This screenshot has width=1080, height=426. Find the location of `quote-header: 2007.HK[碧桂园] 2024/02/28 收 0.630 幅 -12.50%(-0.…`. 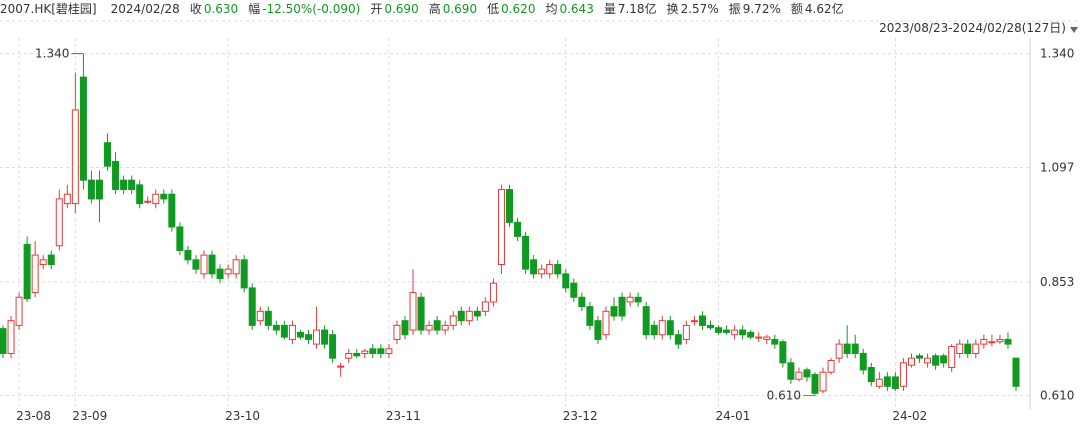

quote-header: 2007.HK[碧桂园] 2024/02/28 收 0.630 幅 -12.50%(-0.… is located at coordinates (422, 8).